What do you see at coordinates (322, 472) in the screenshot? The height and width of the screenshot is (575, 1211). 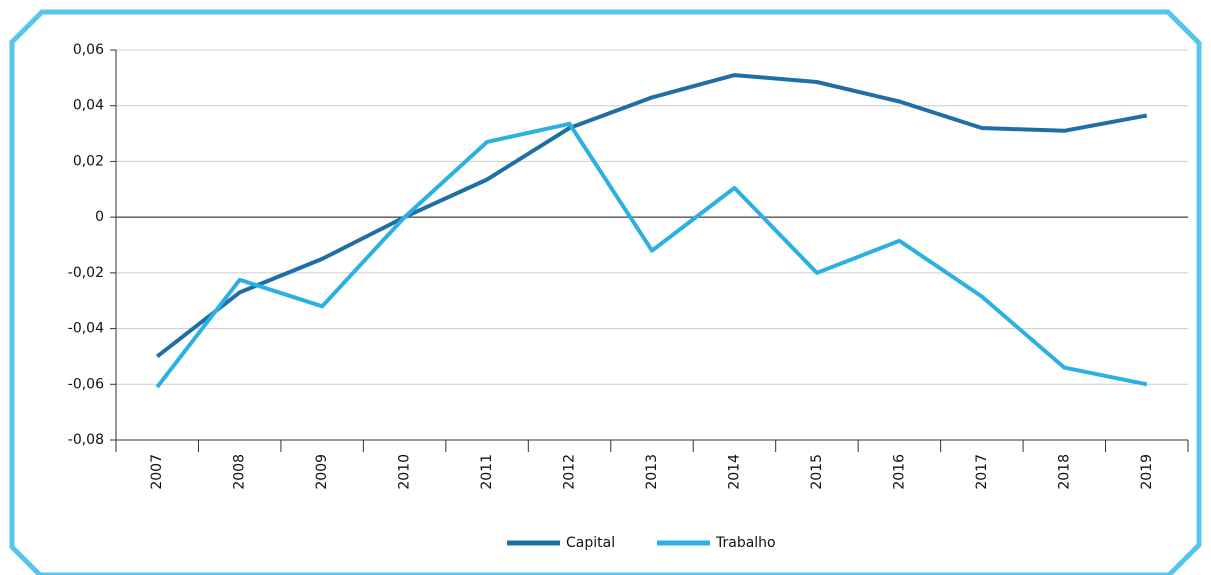 I see `x-tick-label: 2009` at bounding box center [322, 472].